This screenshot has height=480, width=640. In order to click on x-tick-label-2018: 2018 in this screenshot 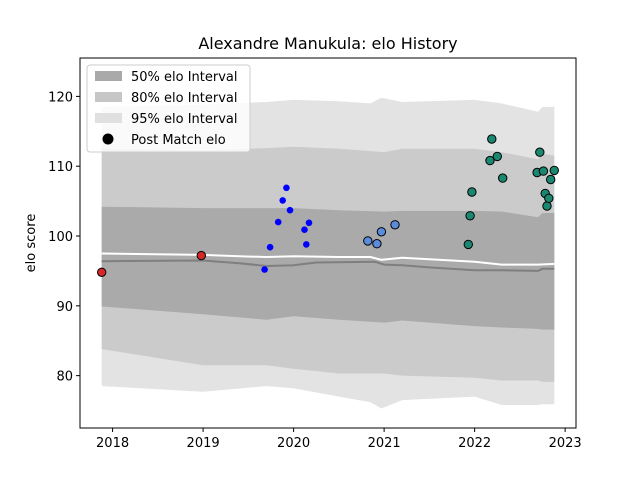, I will do `click(112, 443)`.